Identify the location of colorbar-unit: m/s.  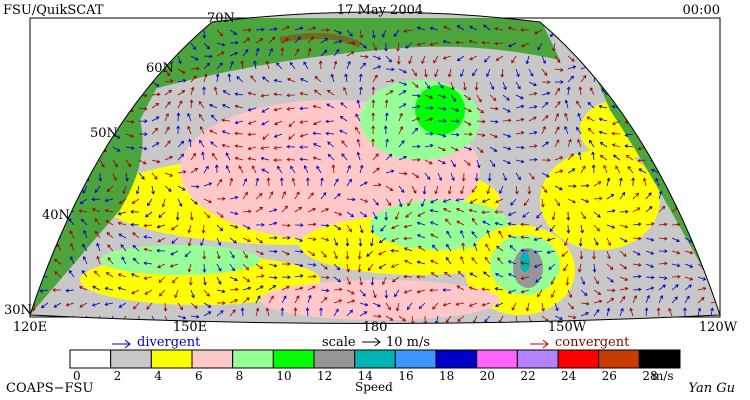
(663, 376).